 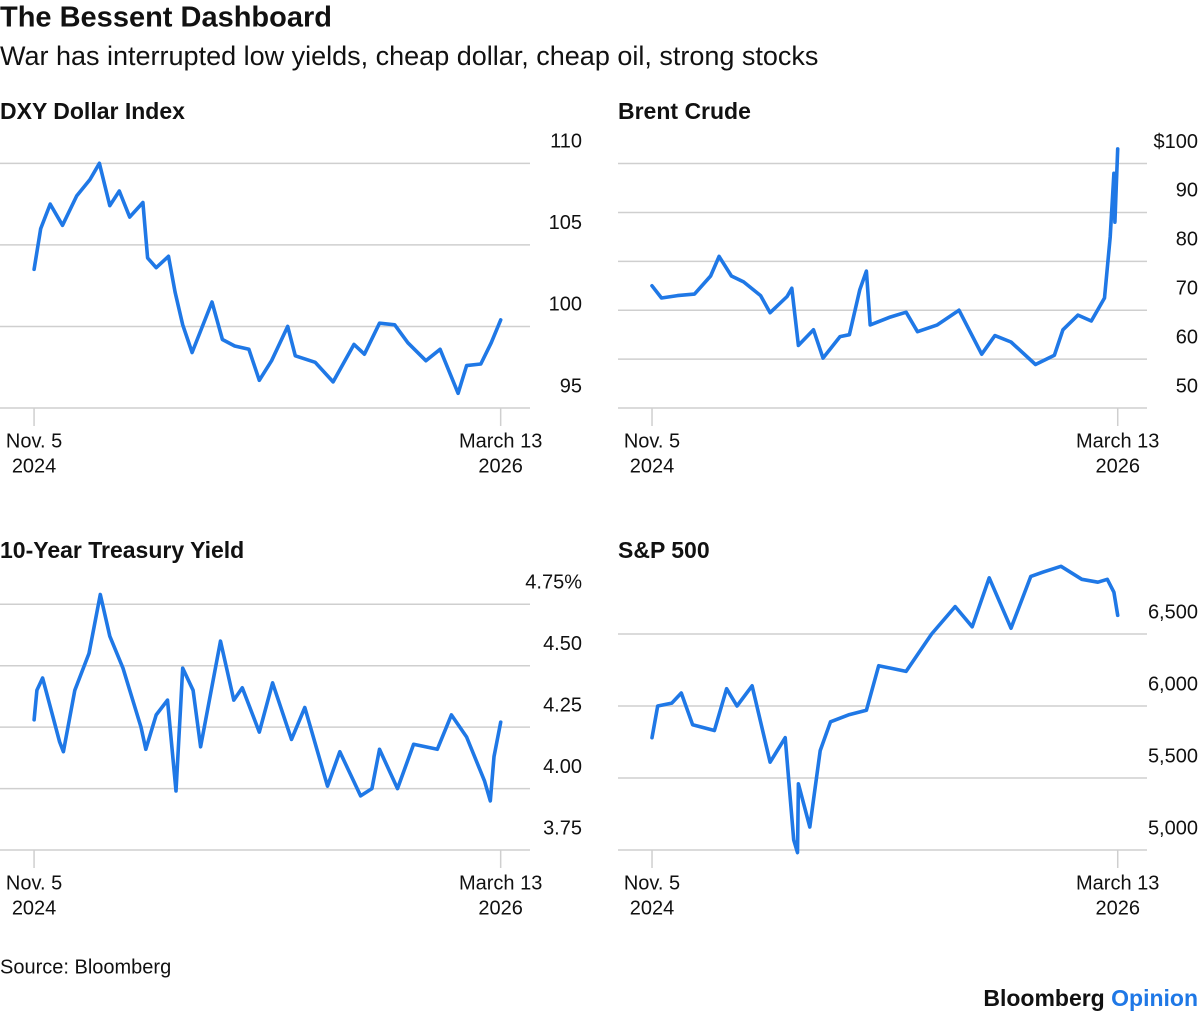 What do you see at coordinates (92, 111) in the screenshot?
I see `chart-title: DXY Dollar Index` at bounding box center [92, 111].